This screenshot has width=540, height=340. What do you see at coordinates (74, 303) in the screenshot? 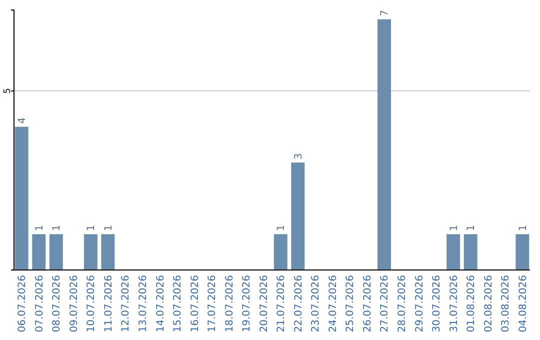
I see `x-tick-label: 09.07.2026` at bounding box center [74, 303].